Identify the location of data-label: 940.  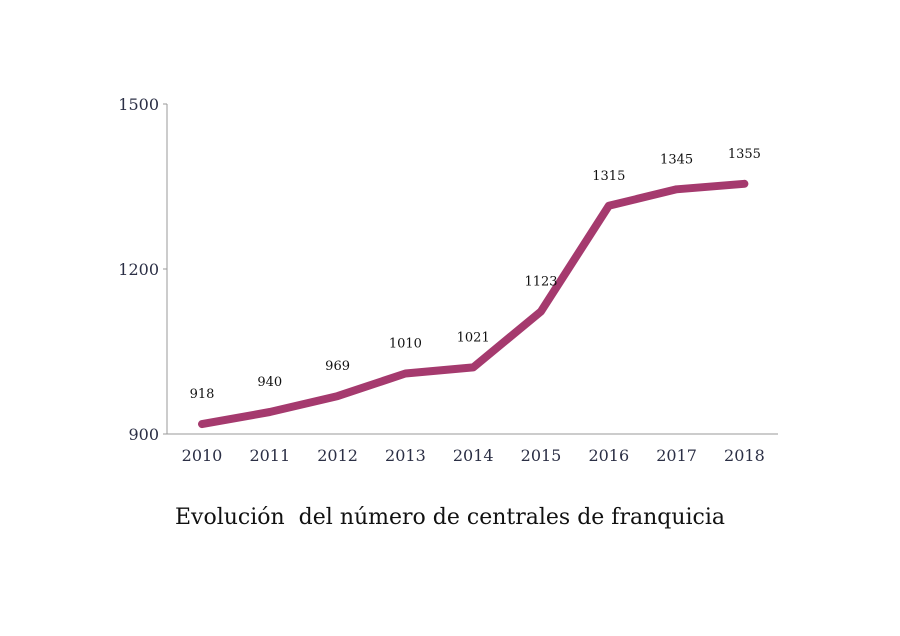
(269, 382).